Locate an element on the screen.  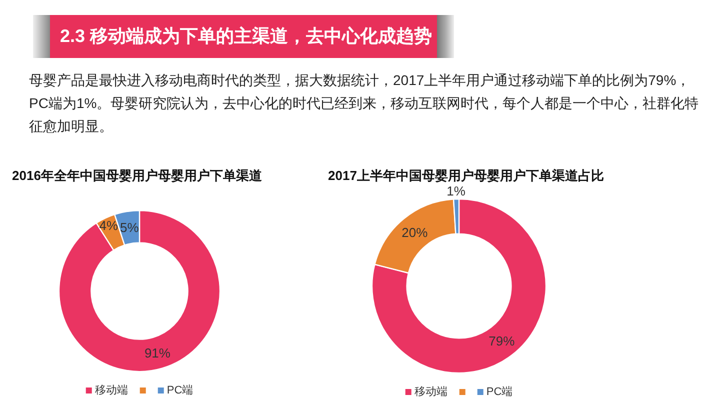
chart-title: 2016年全年中国母婴用户母婴用户下单渠道 is located at coordinates (137, 175).